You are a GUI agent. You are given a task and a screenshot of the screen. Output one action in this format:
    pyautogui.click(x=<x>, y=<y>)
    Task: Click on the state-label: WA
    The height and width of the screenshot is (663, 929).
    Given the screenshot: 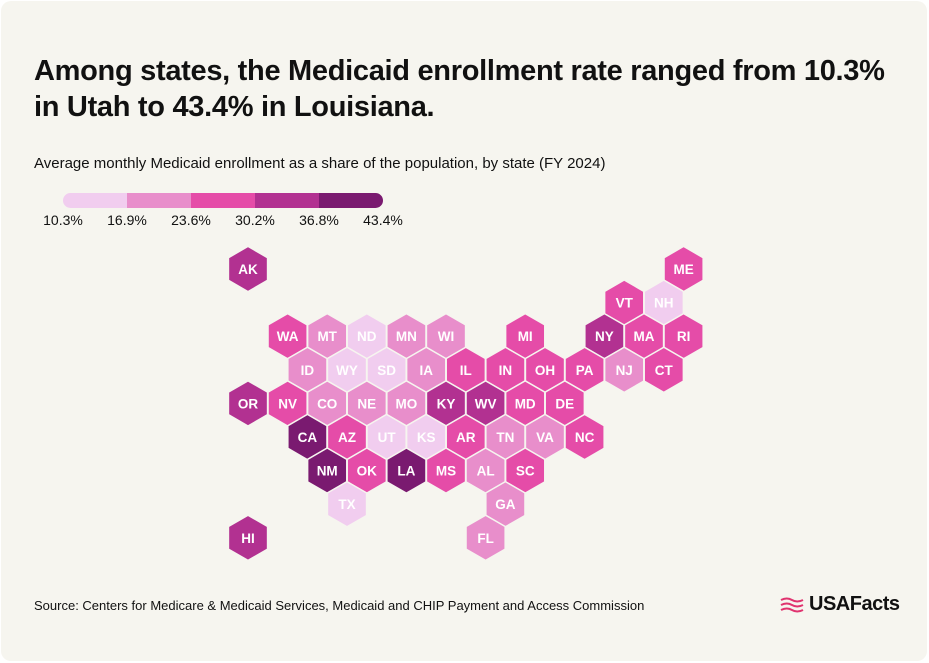 What is the action you would take?
    pyautogui.click(x=288, y=336)
    